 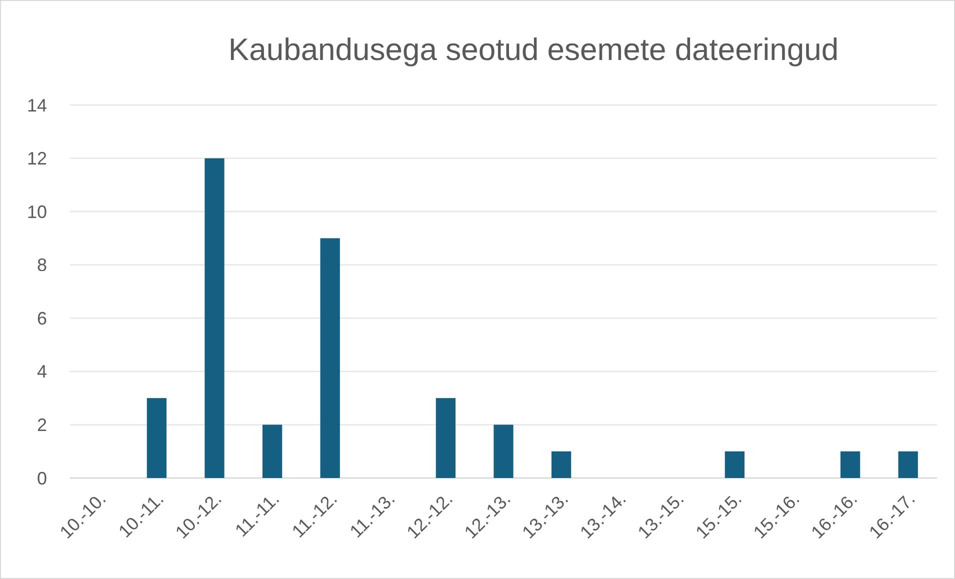 What do you see at coordinates (41, 372) in the screenshot?
I see `y-tick-label: 4` at bounding box center [41, 372].